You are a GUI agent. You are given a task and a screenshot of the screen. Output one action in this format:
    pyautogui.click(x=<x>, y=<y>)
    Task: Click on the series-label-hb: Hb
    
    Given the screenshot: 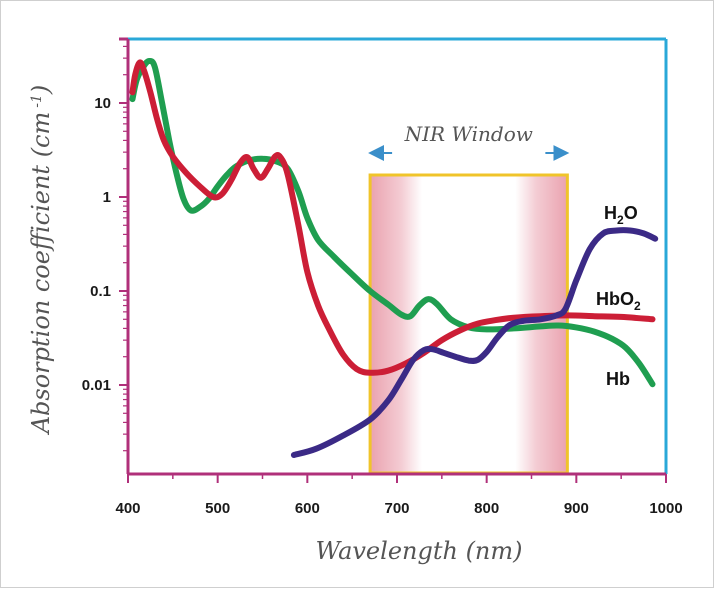 What is the action you would take?
    pyautogui.click(x=618, y=379)
    